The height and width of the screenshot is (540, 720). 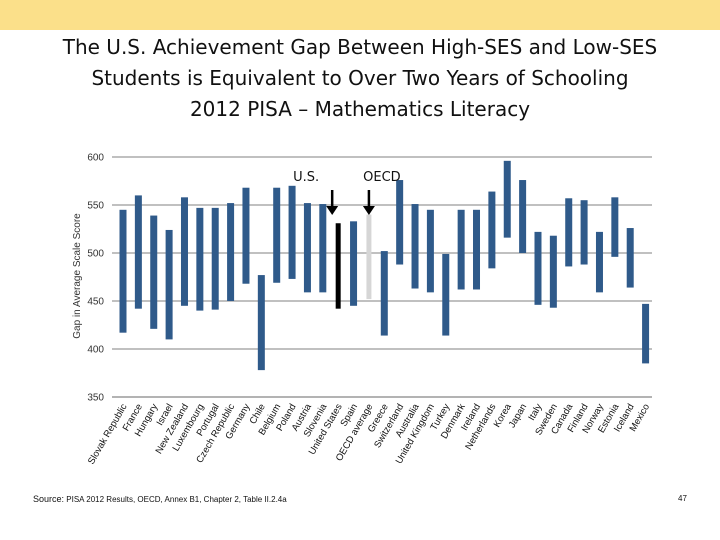 What do you see at coordinates (400, 222) in the screenshot?
I see `range-bar-switzerland` at bounding box center [400, 222].